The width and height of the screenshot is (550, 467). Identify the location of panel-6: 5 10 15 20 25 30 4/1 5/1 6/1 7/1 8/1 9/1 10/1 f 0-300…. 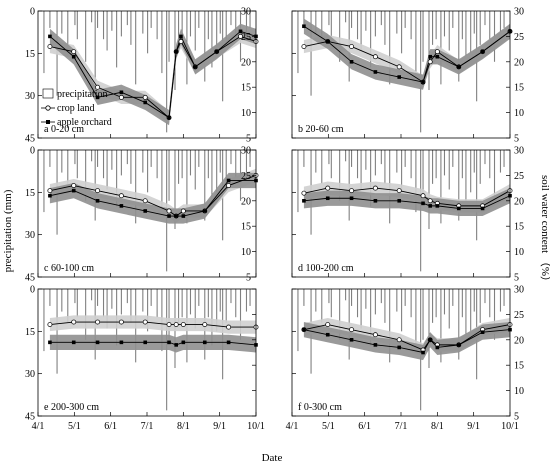
(405, 359).